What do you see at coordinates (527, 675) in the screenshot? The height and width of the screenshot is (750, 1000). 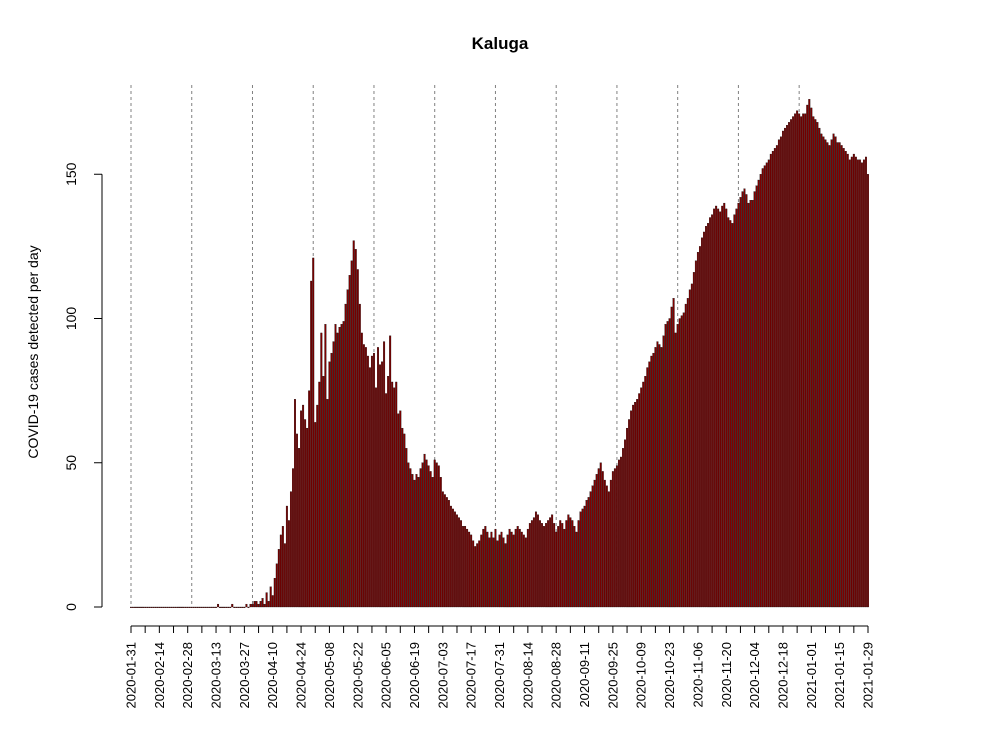 I see `x-tick-label: 2020-08-14` at bounding box center [527, 675].